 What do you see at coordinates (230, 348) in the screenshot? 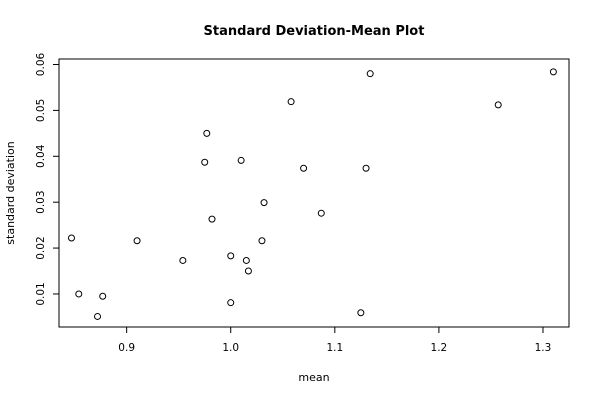
I see `x-tick-label: 1.0` at bounding box center [230, 348].